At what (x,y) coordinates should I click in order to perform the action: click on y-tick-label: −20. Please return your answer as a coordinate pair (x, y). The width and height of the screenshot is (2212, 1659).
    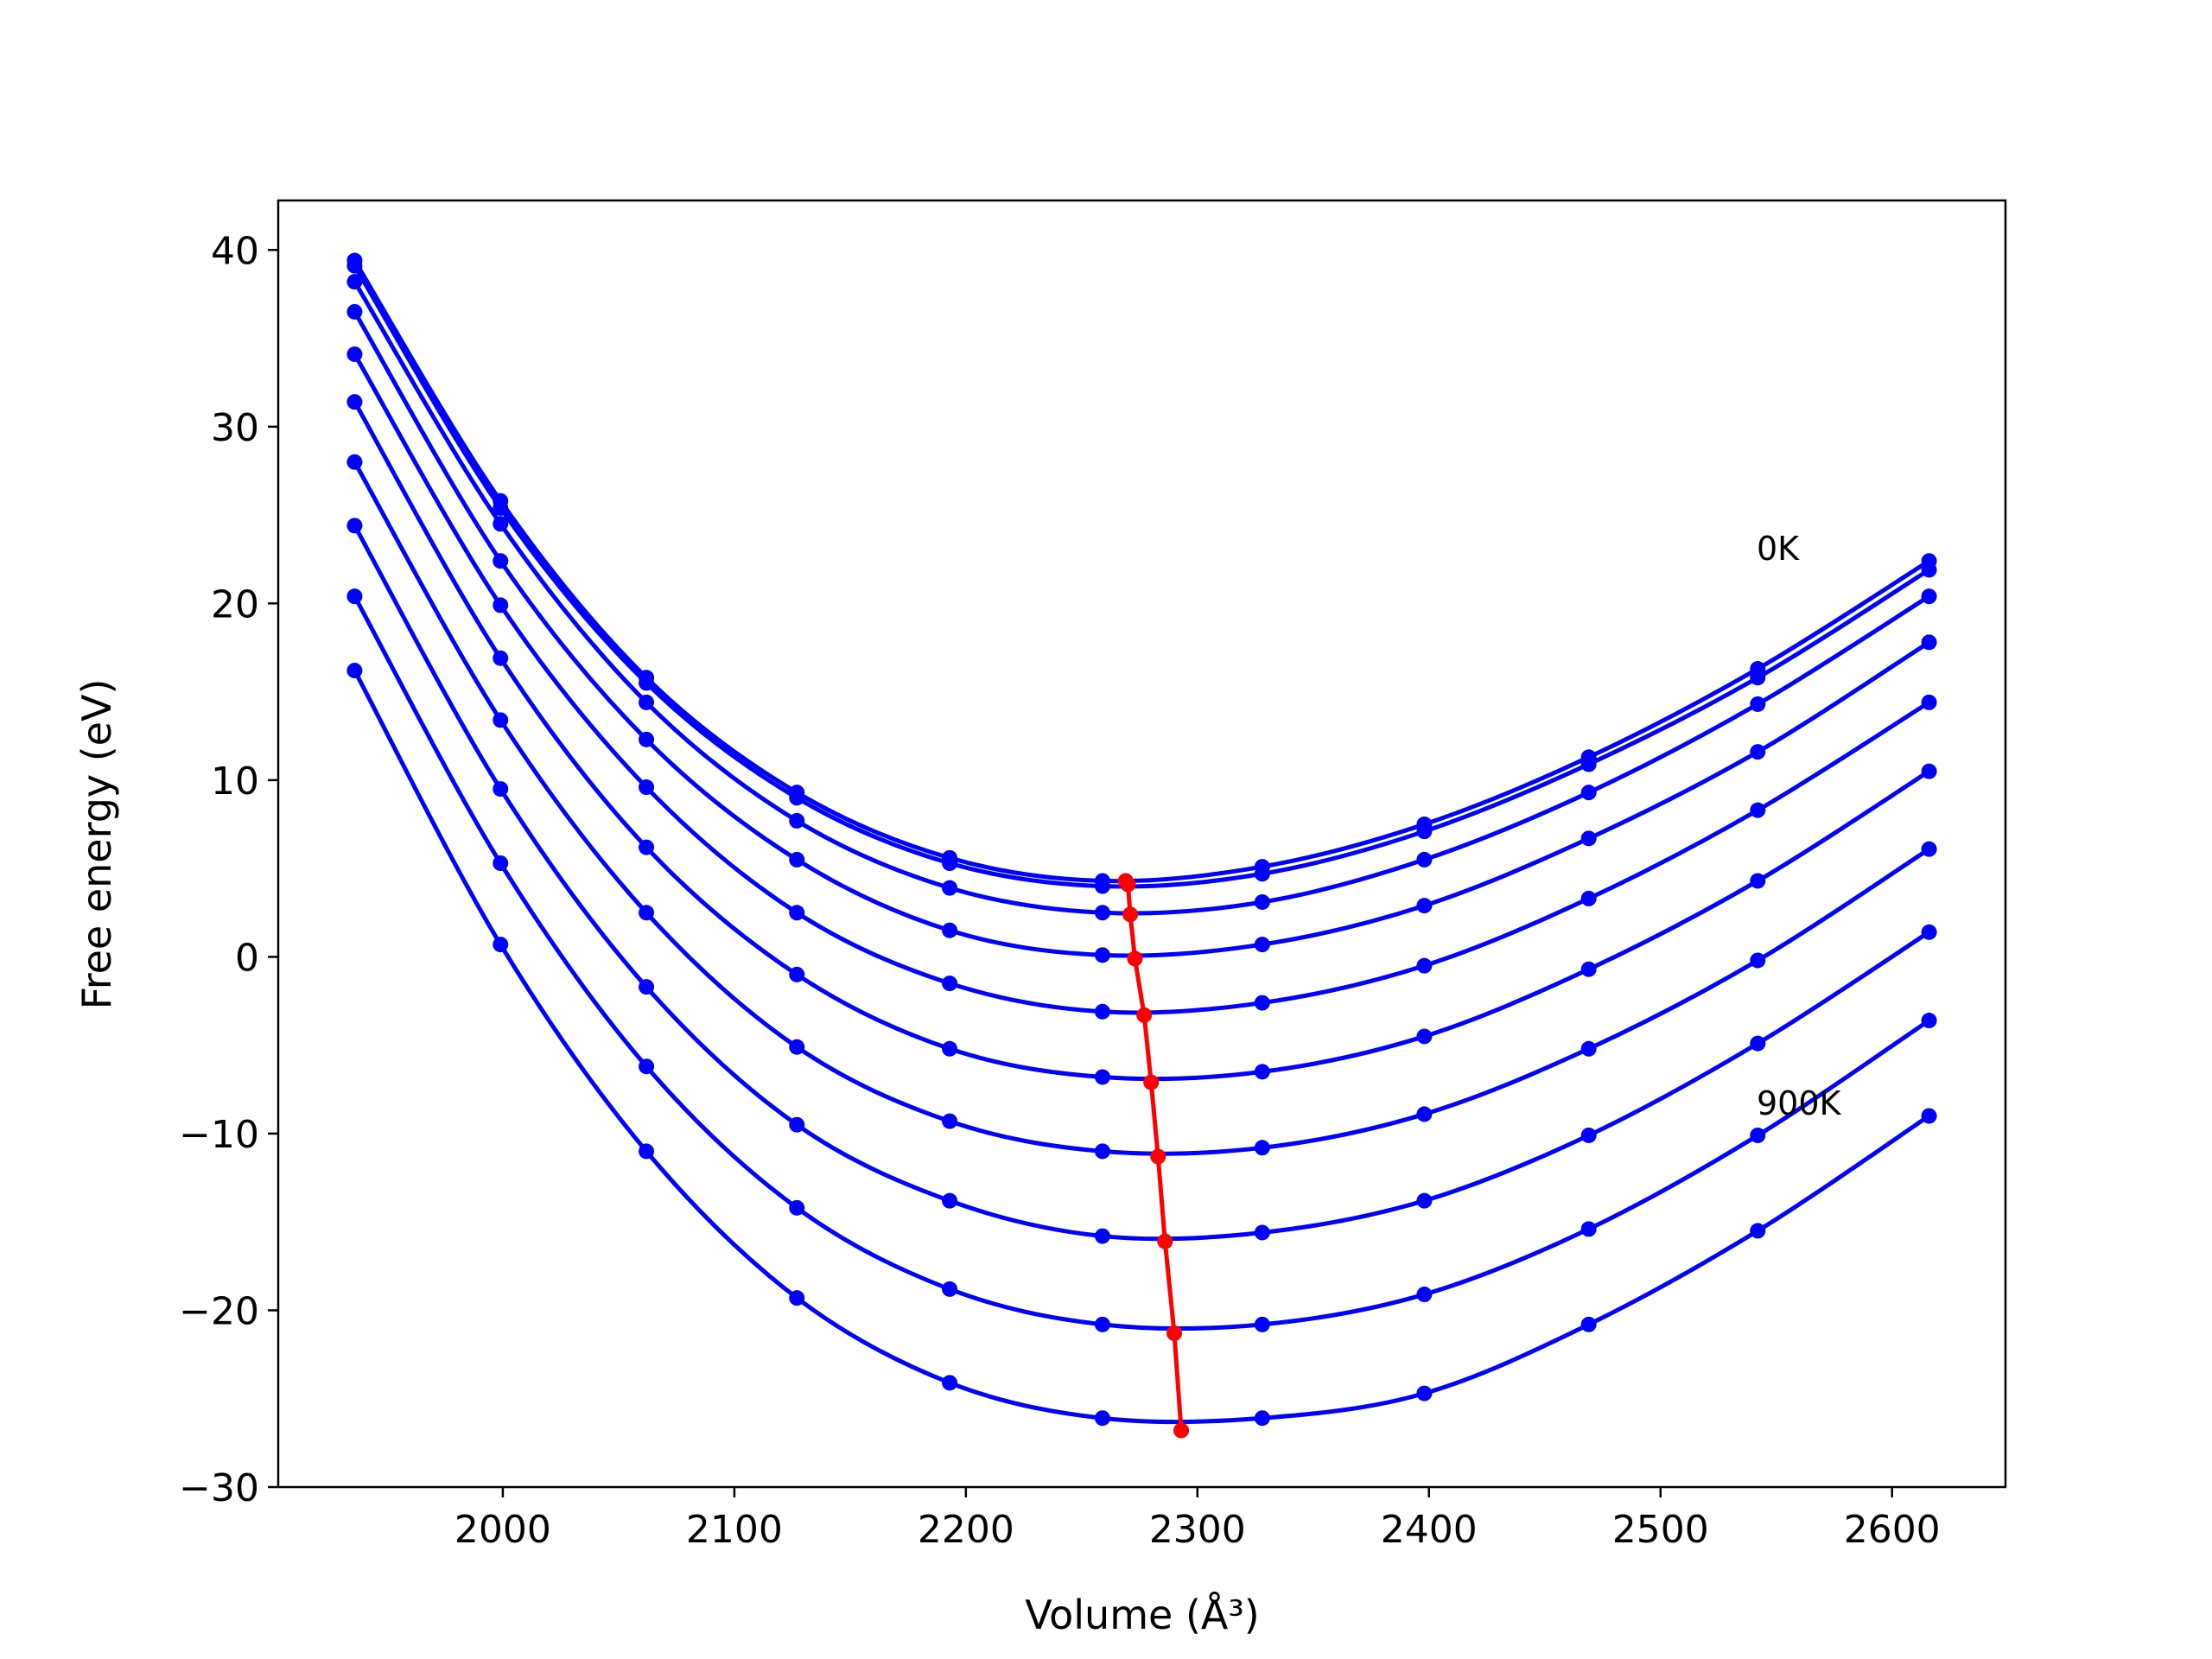
    Looking at the image, I should click on (219, 1311).